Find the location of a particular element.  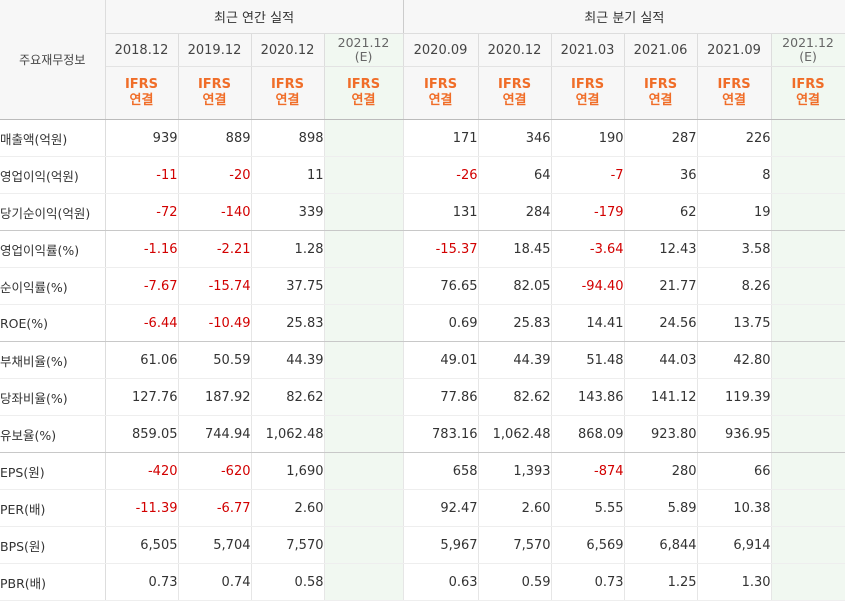

value-cell: 7,570 is located at coordinates (515, 545).